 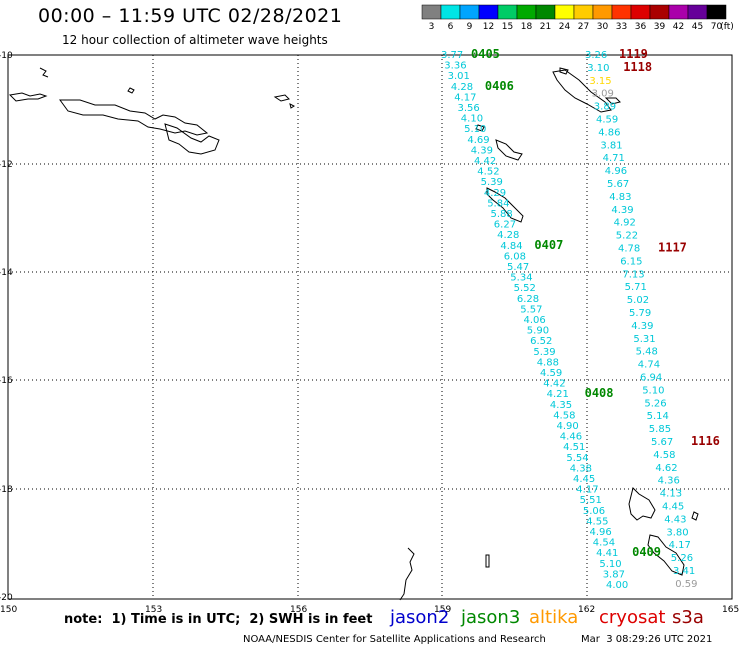 I want to click on wave-height-b-0: 3.26, so click(x=596, y=55).